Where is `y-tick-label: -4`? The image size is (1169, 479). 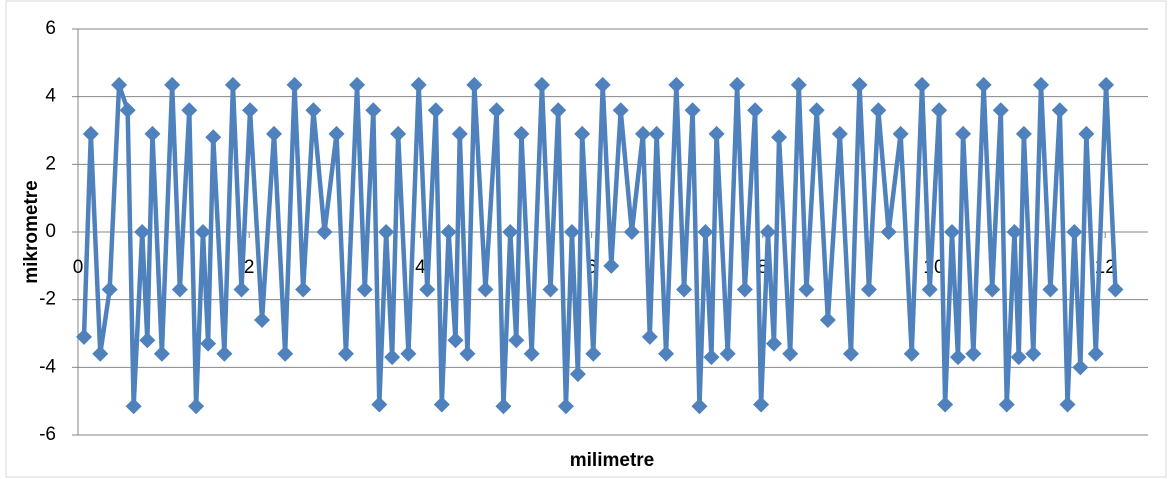
y-tick-label: -4 is located at coordinates (47, 366).